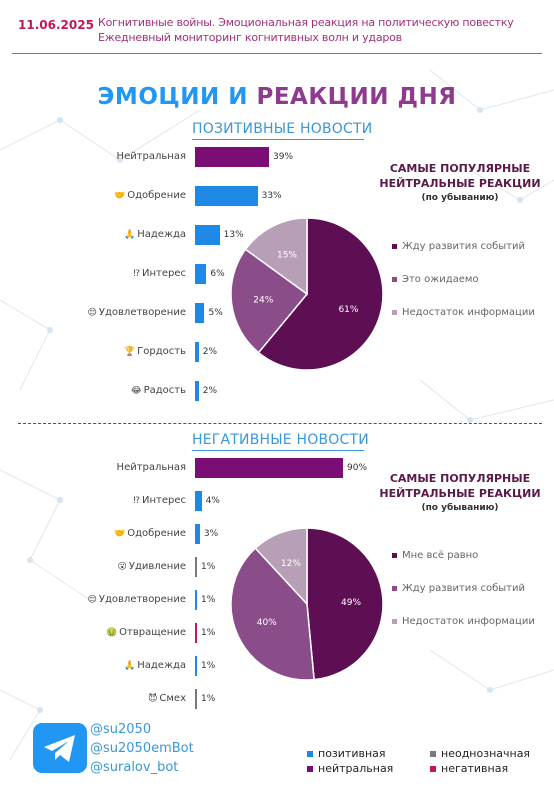  Describe the element at coordinates (177, 97) in the screenshot. I see `page-title-part1: ЭМОЦИИ И` at that location.